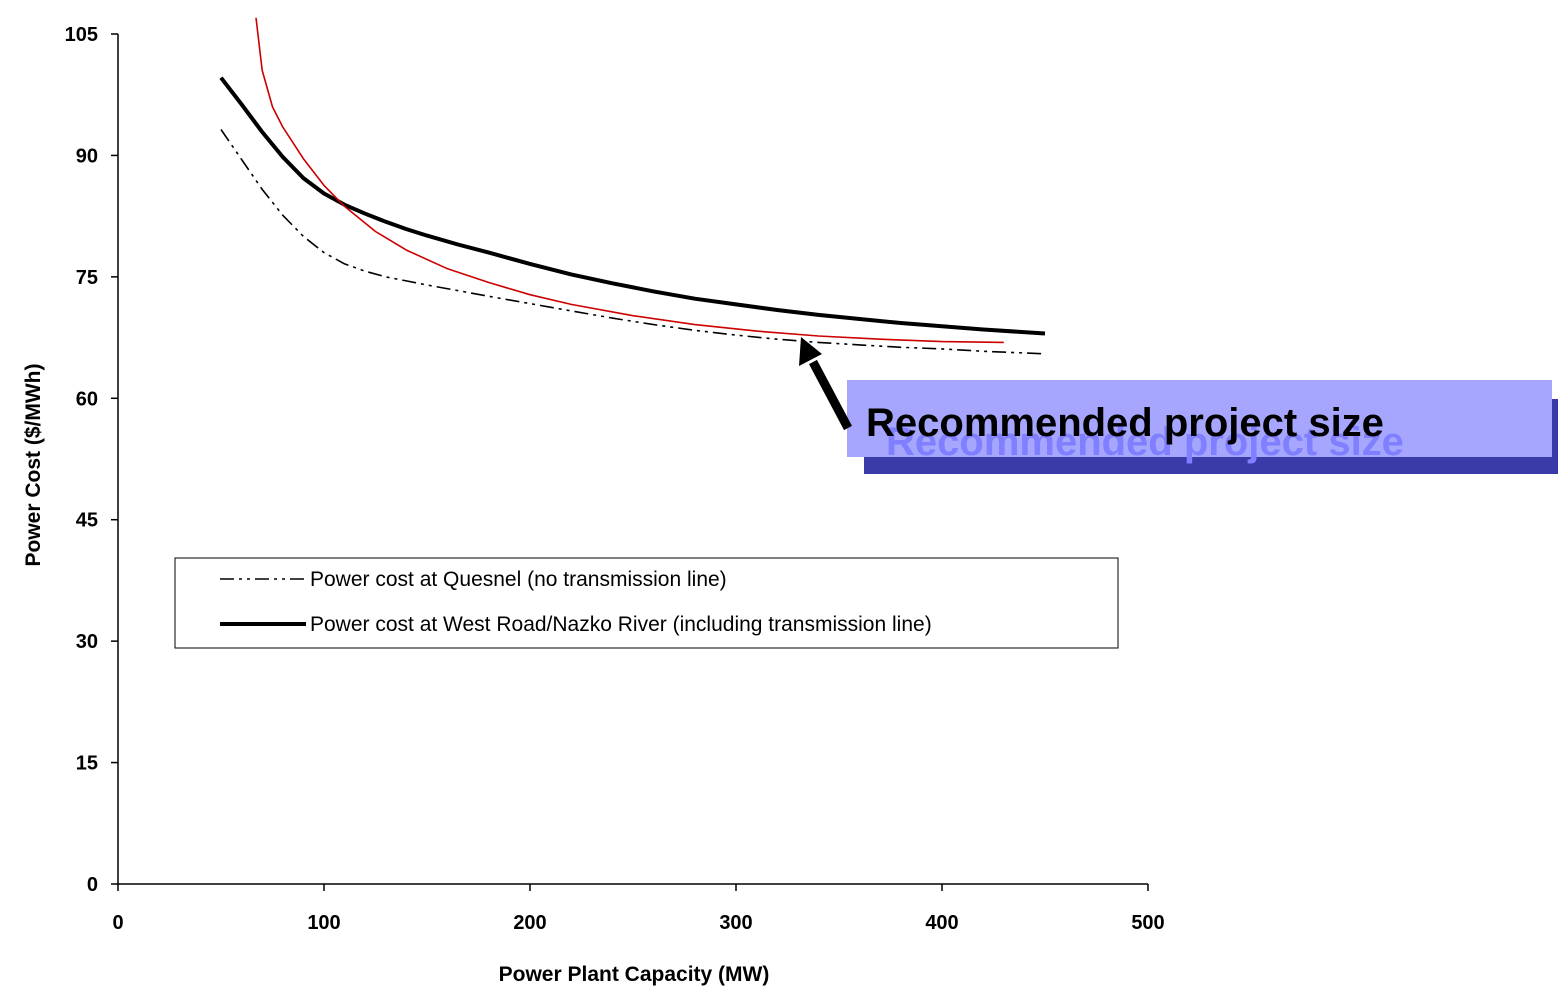  Describe the element at coordinates (830, 395) in the screenshot. I see `callout-arrow-shaft` at that location.